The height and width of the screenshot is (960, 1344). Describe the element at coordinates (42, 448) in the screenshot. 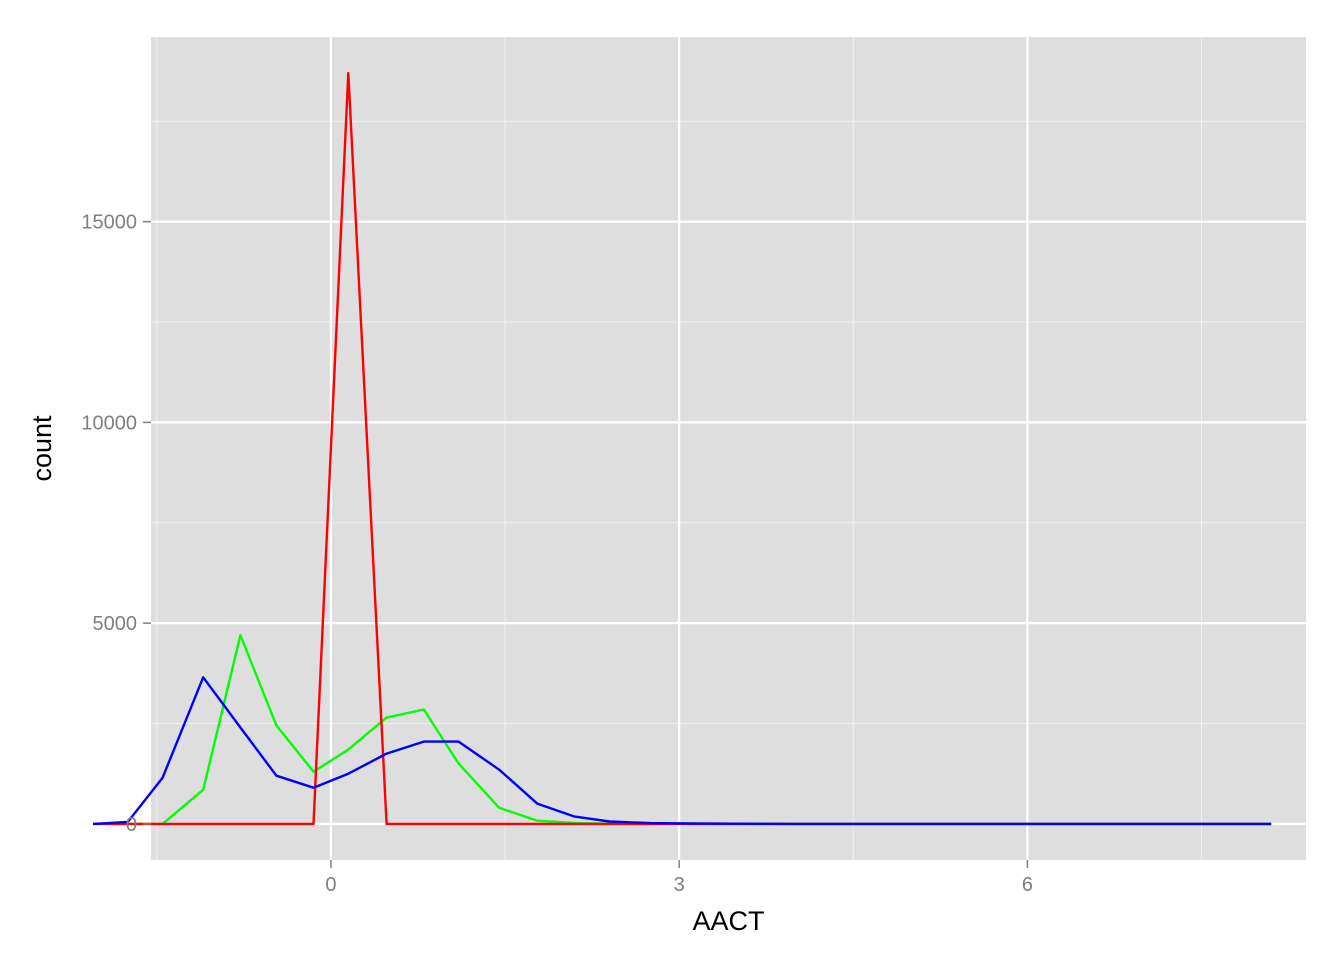

I see `y-axis-title: count` at that location.